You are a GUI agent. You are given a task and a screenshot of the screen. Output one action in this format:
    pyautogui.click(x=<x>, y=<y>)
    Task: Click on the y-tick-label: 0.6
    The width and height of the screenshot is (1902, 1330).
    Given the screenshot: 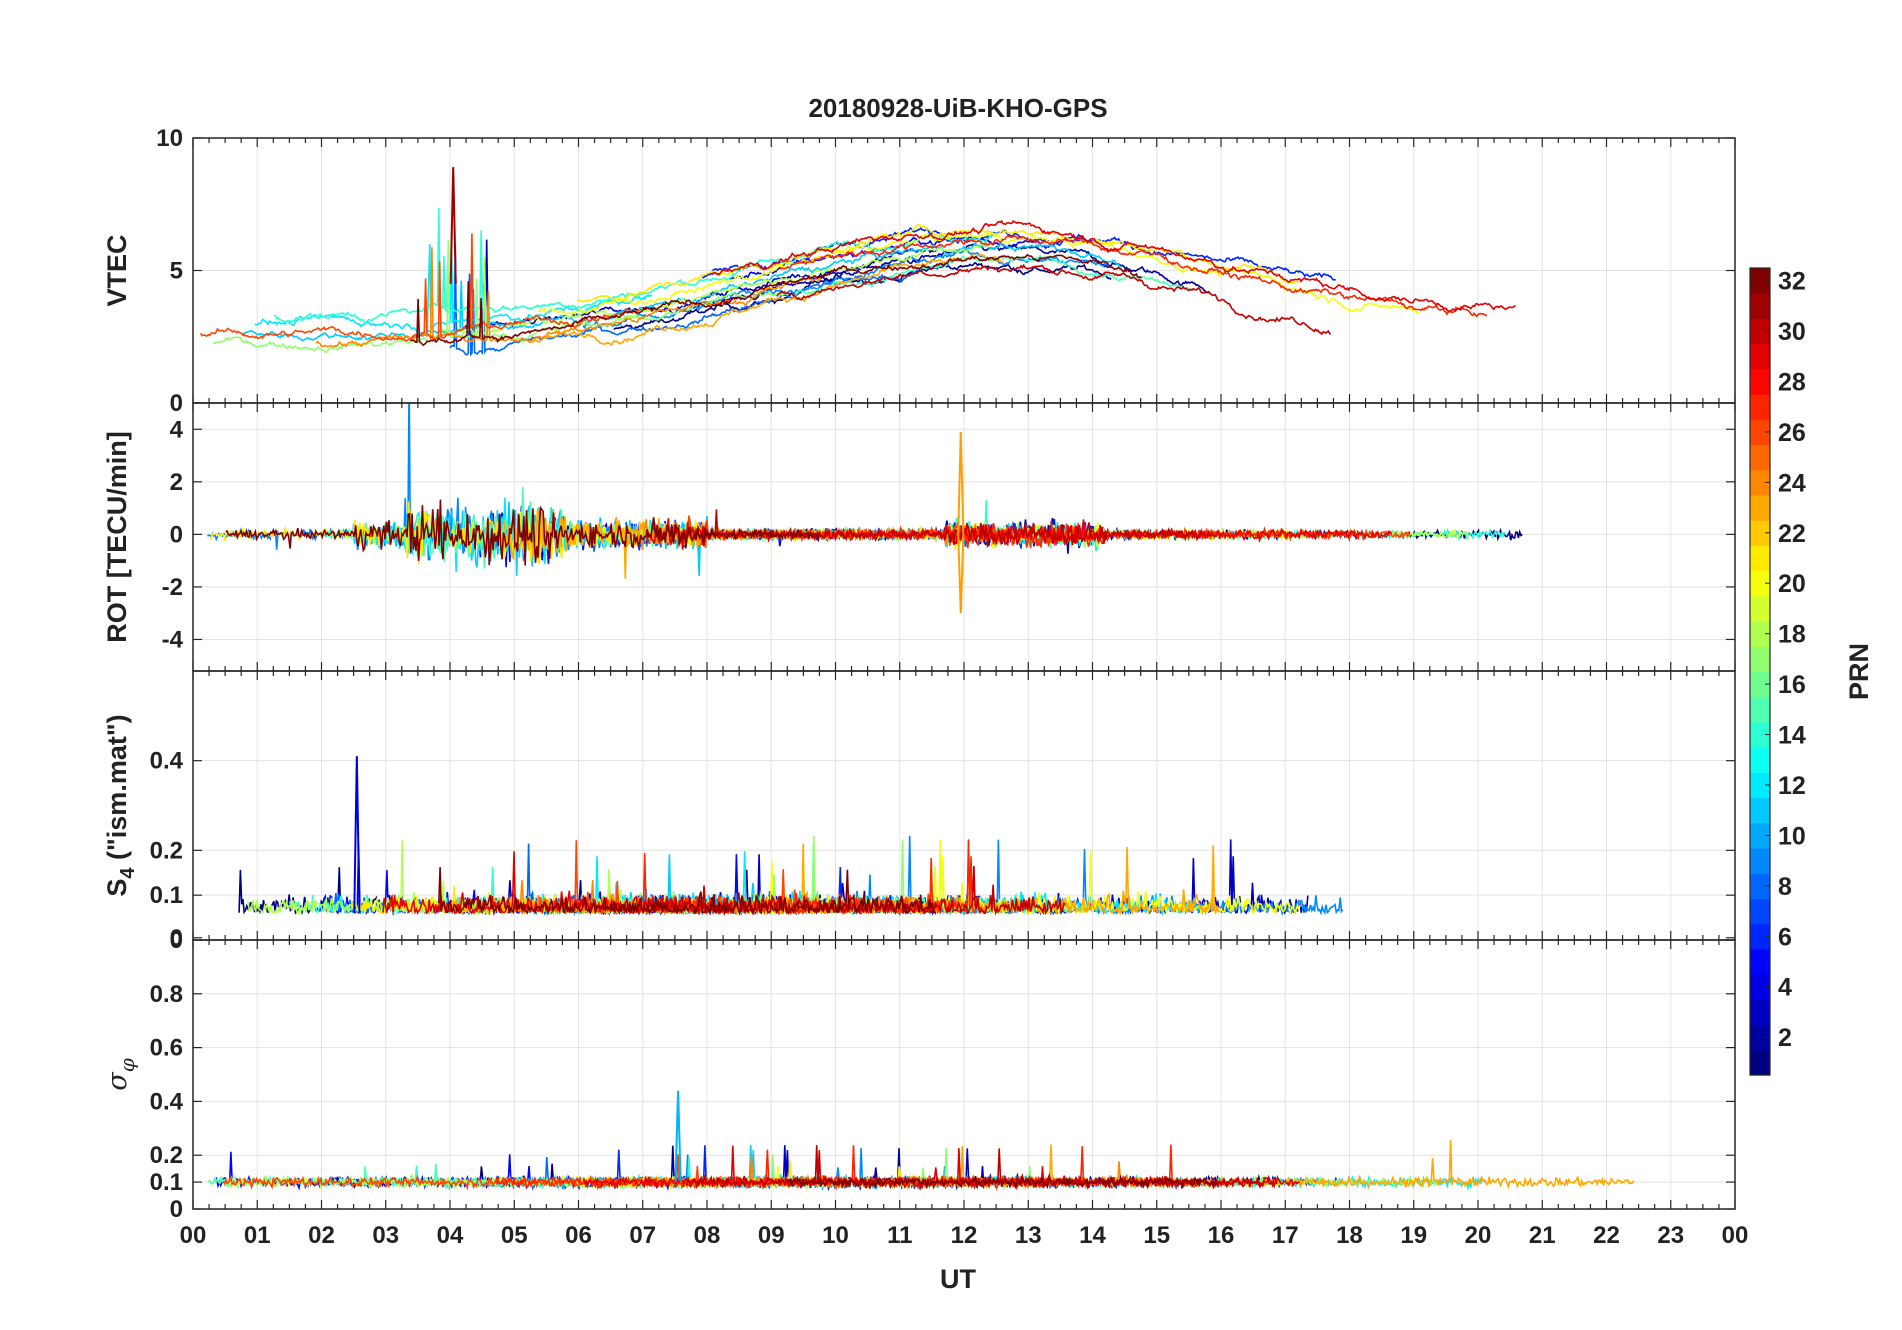 What is the action you would take?
    pyautogui.click(x=166, y=1048)
    